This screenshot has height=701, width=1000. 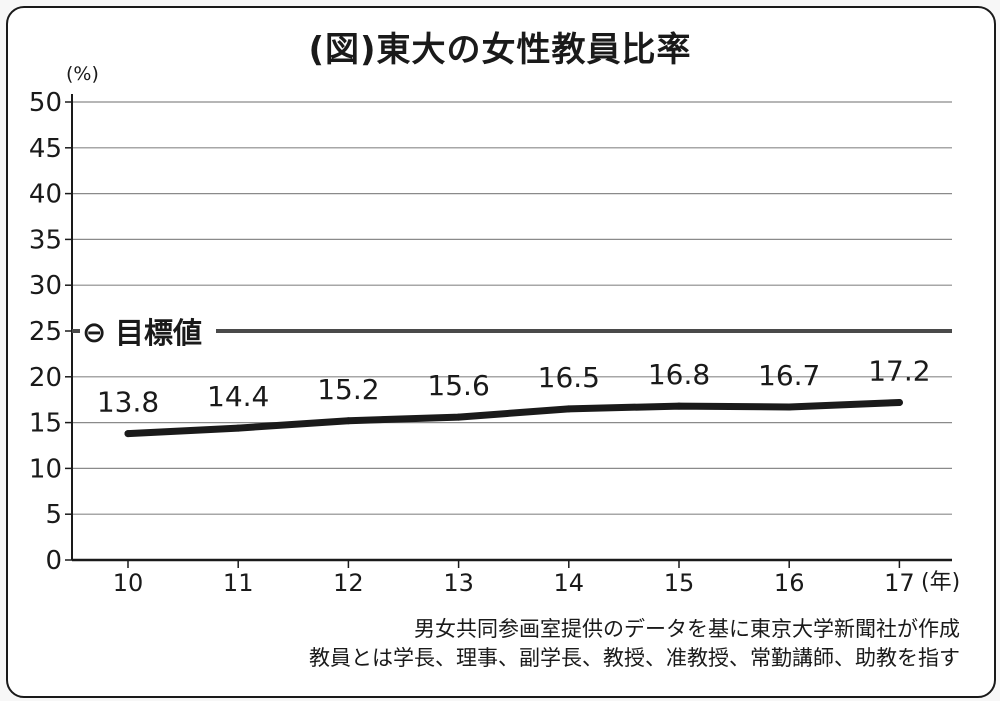 What do you see at coordinates (789, 375) in the screenshot?
I see `data-label: 16.7` at bounding box center [789, 375].